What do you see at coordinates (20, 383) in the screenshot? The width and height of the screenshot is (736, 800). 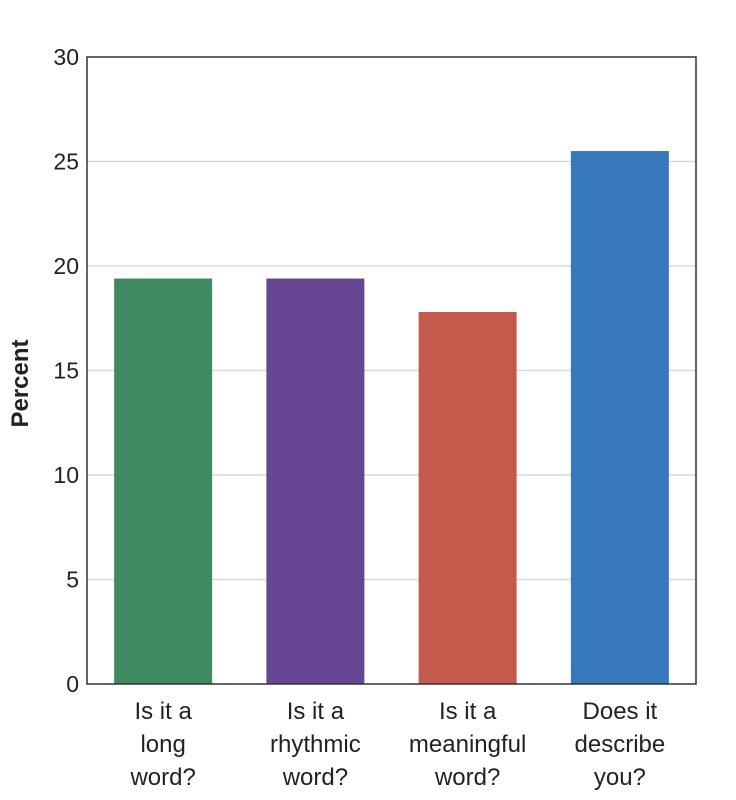 I see `y-axis-title: Percent` at bounding box center [20, 383].